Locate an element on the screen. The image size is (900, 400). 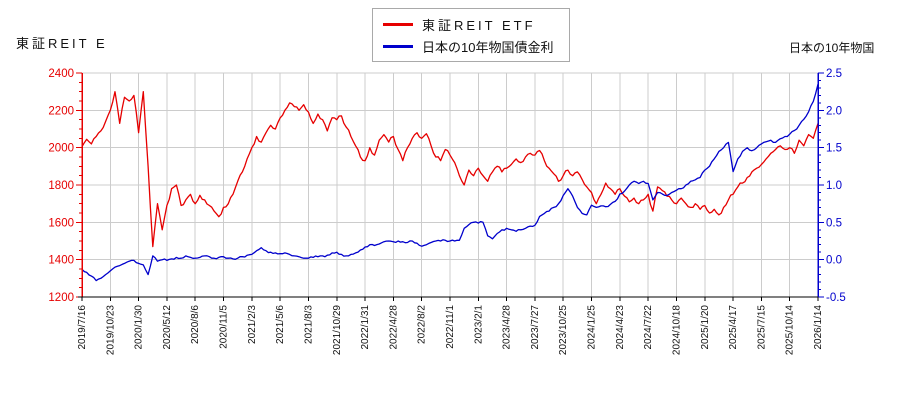
x-axis-tick-label: 2022/11/1 is located at coordinates (450, 327).